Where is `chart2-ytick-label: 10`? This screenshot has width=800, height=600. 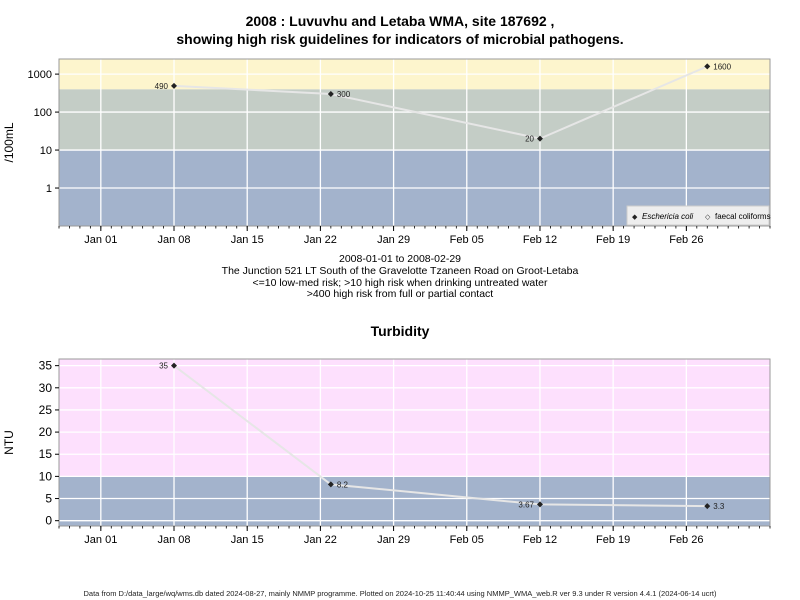
chart2-ytick-label: 10 is located at coordinates (46, 476).